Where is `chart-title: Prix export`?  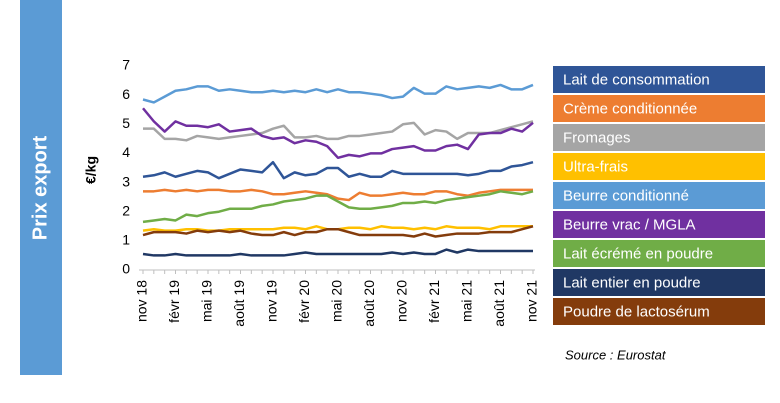
chart-title: Prix export is located at coordinates (40, 187).